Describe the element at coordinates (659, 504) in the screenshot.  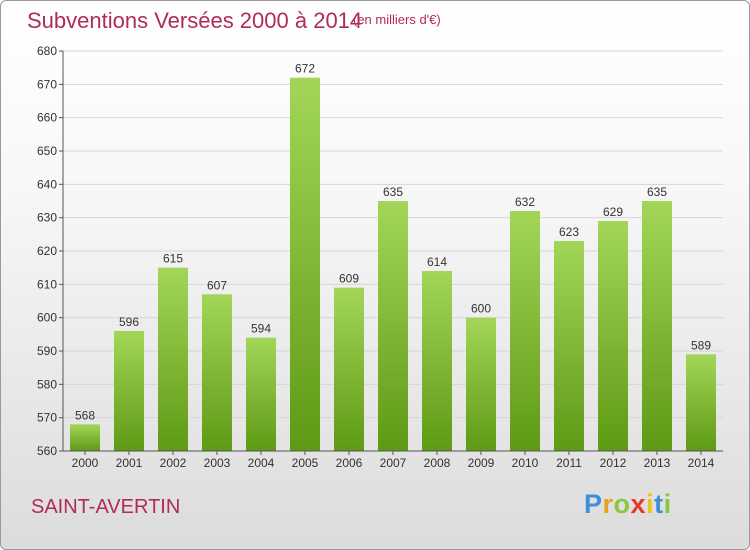
I see `logo-letter: t` at that location.